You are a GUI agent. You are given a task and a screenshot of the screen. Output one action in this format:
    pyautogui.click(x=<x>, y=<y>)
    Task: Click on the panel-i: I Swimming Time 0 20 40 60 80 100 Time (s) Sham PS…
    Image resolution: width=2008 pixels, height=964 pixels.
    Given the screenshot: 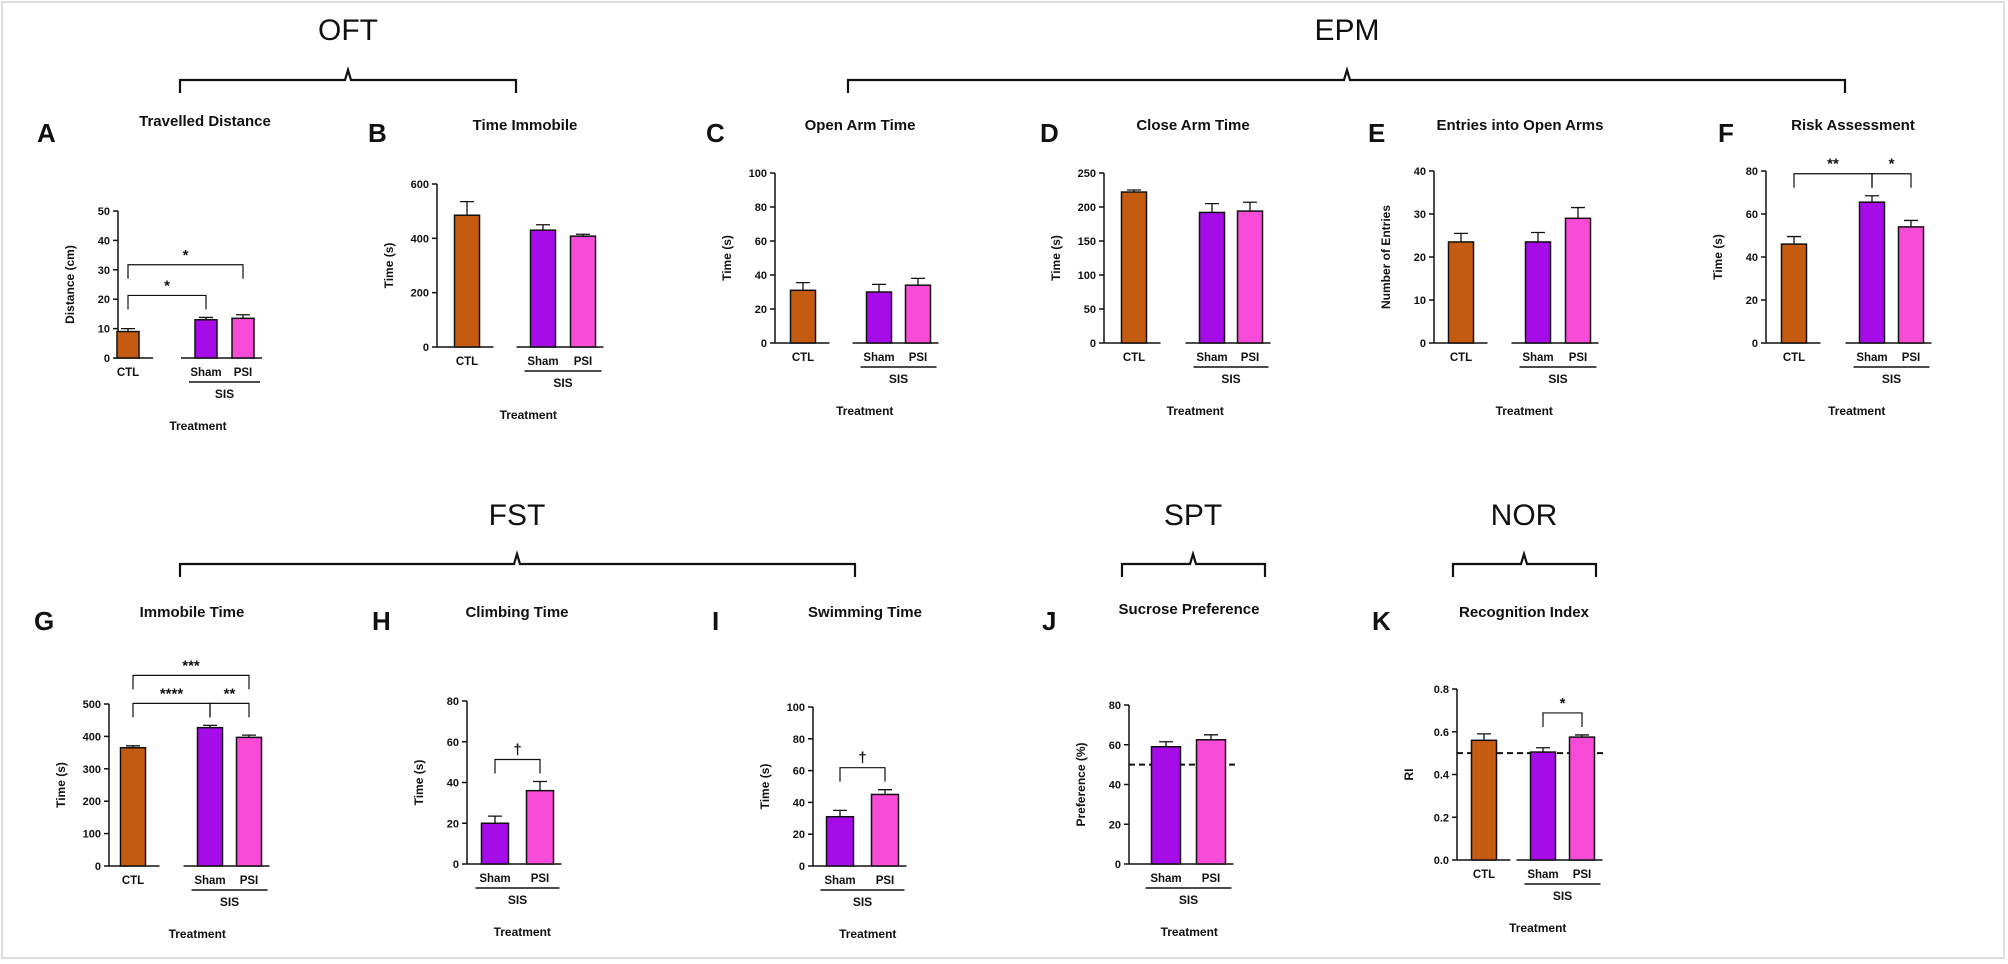 What is the action you would take?
    pyautogui.click(x=817, y=772)
    